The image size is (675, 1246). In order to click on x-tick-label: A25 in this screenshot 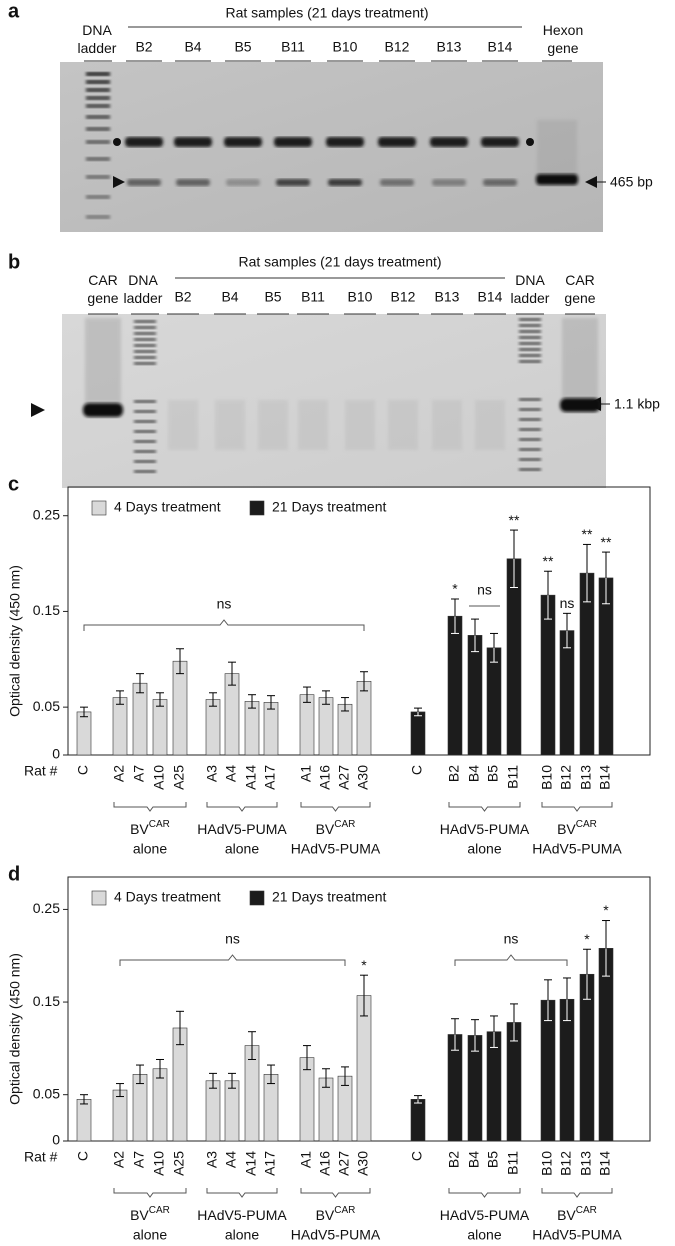, I will do `click(179, 777)`.